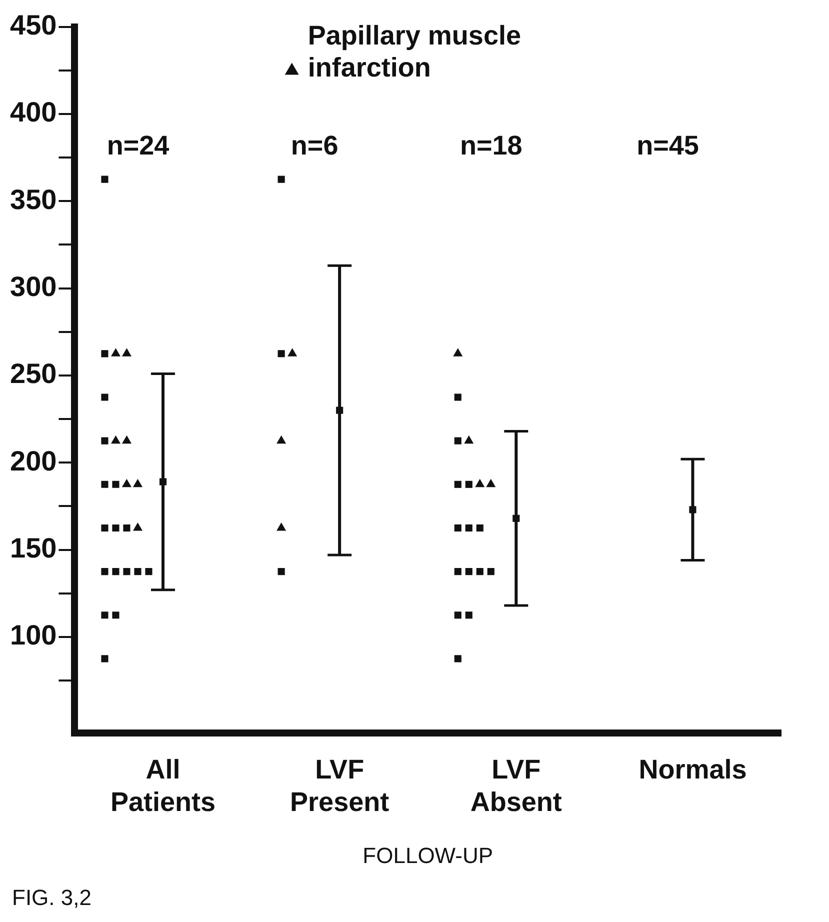 The width and height of the screenshot is (829, 922). I want to click on legend-label: Papillary muscle infarction, so click(414, 51).